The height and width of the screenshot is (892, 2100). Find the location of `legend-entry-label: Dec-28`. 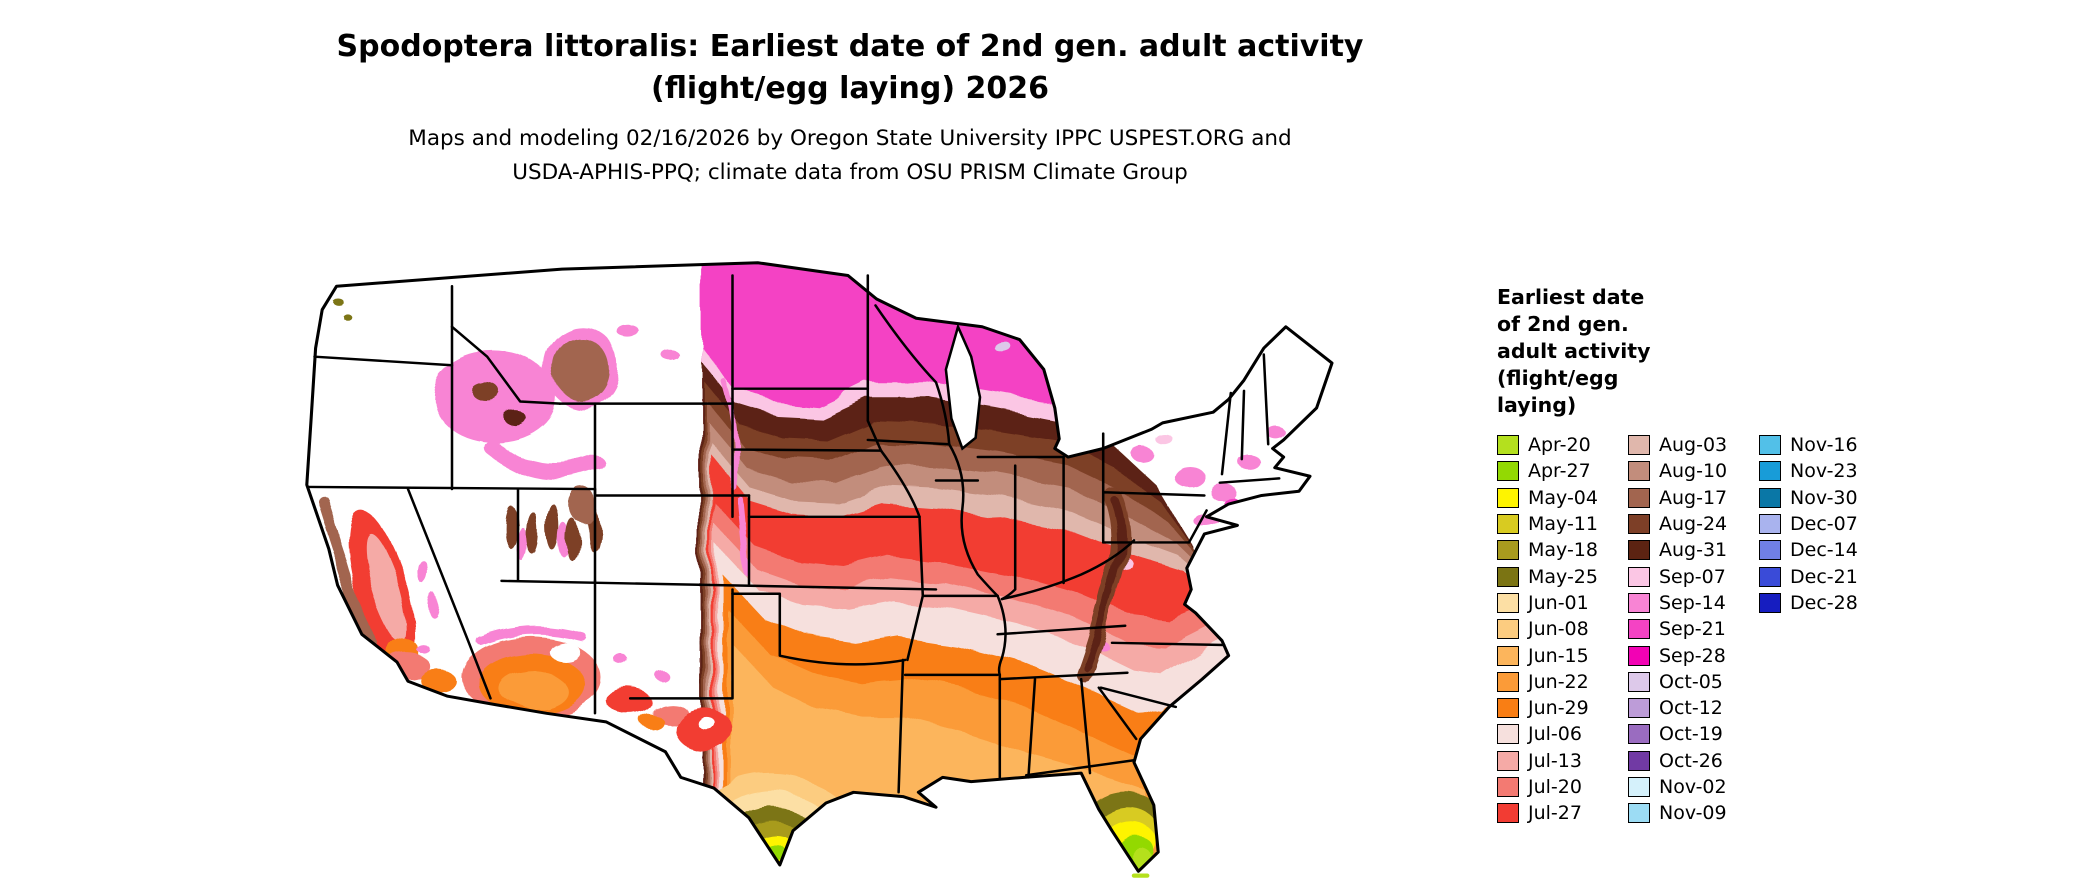

legend-entry-label: Dec-28 is located at coordinates (1824, 602).